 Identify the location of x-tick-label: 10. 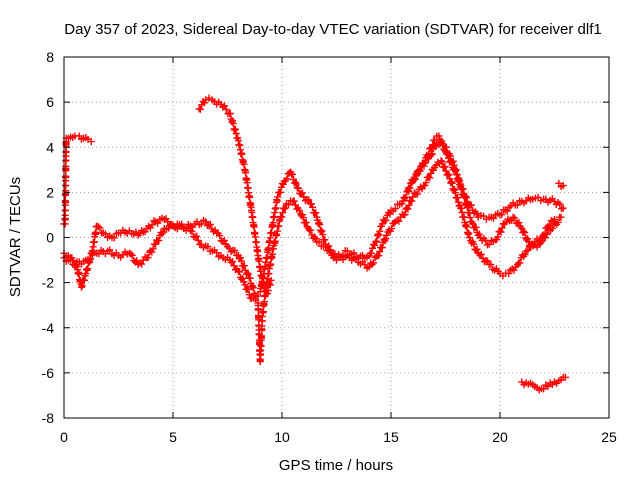
(282, 437).